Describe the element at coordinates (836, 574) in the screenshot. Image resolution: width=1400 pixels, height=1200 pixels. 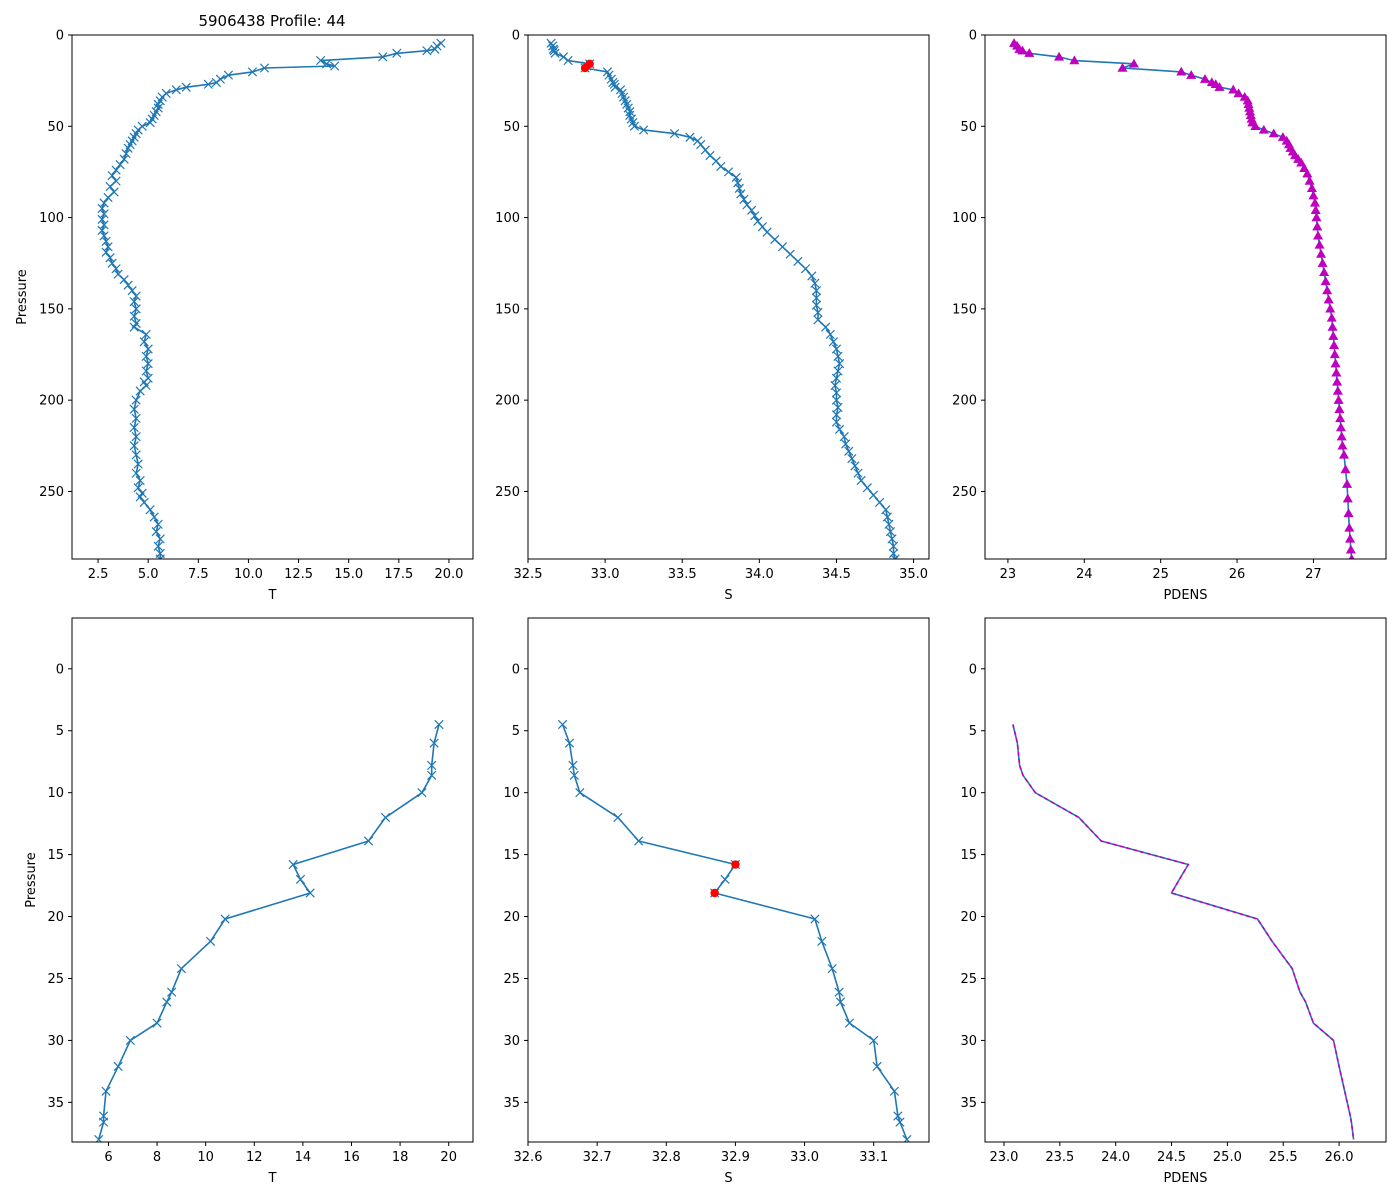
I see `x-tick-label: 34.5` at that location.